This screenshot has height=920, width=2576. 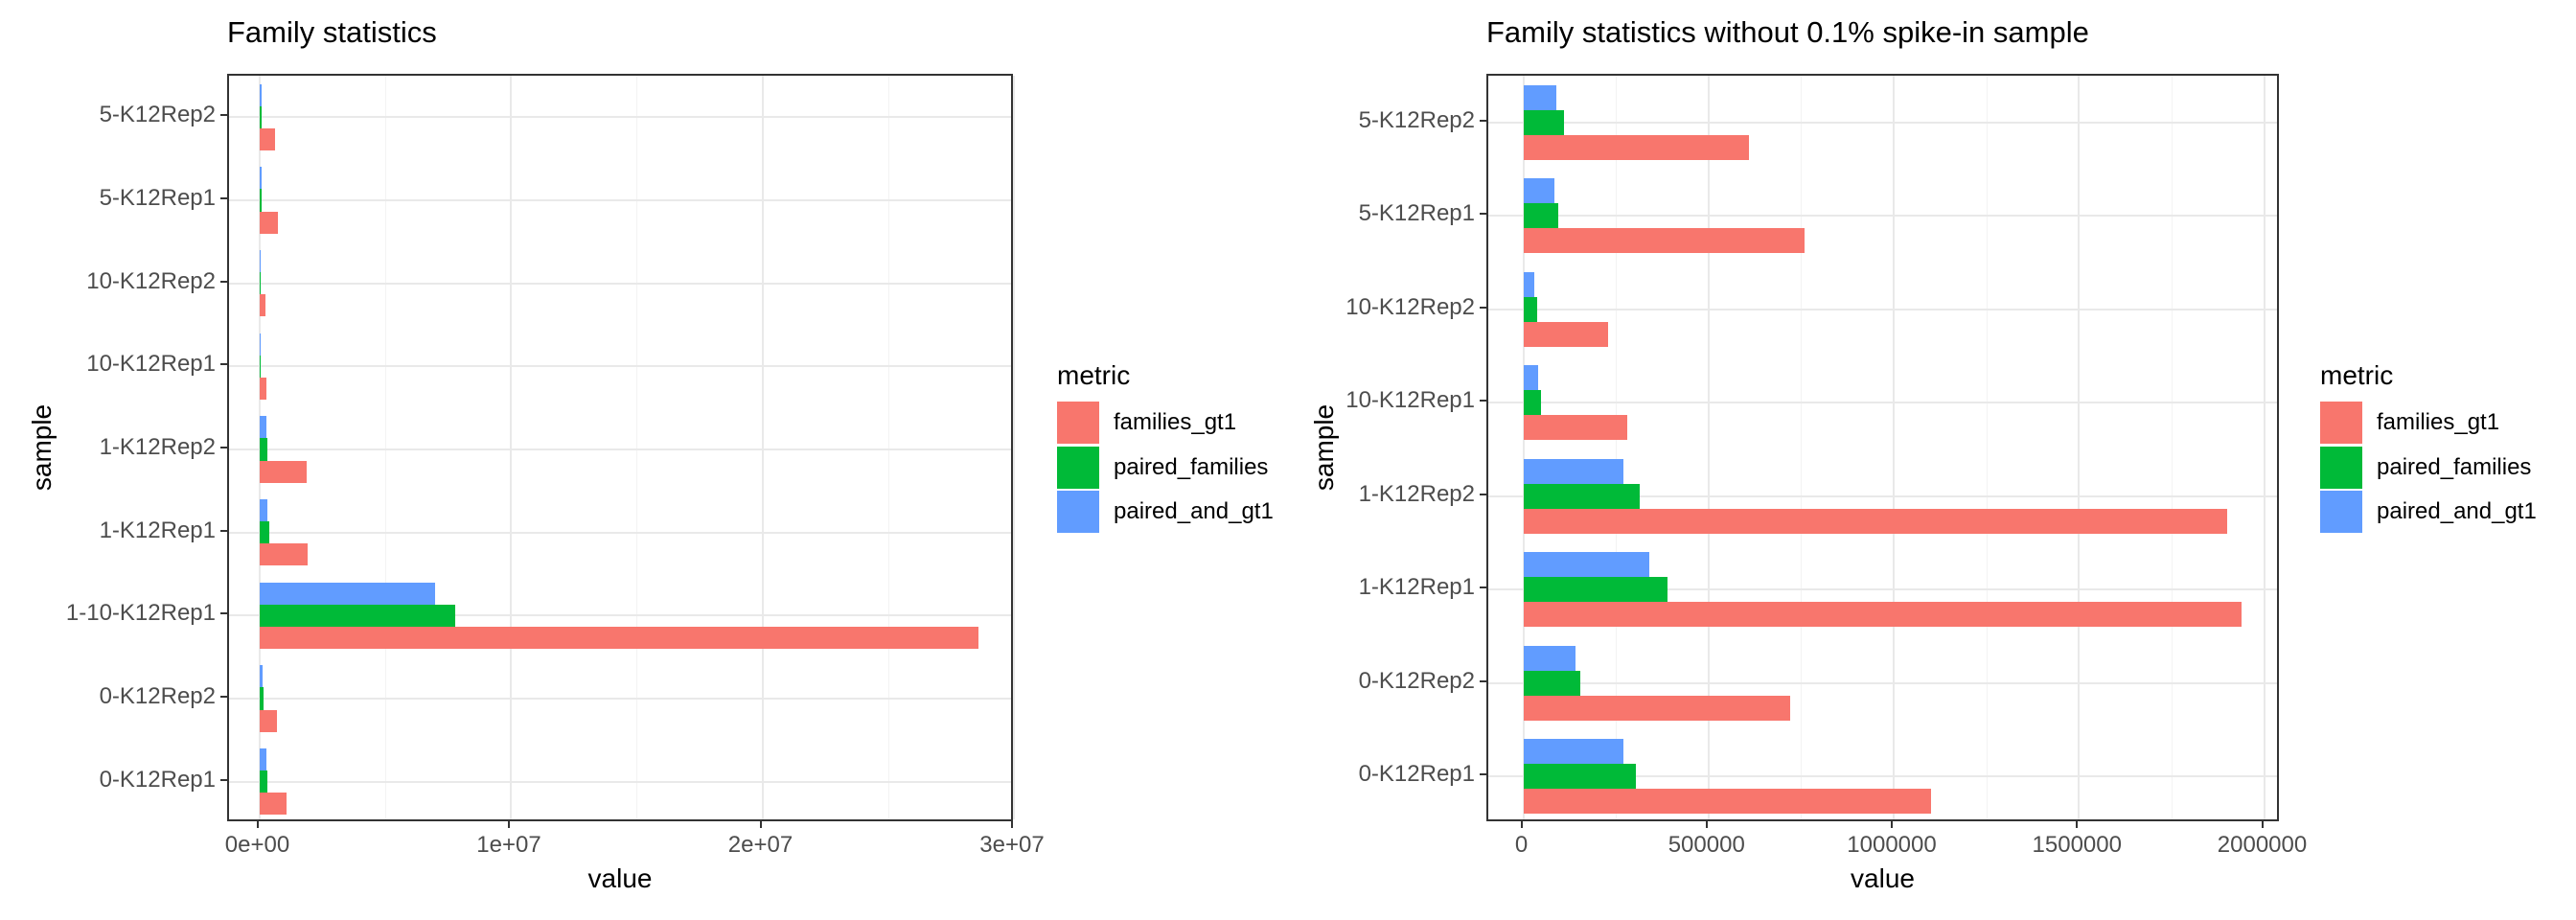 I want to click on x-tick-label: 2e+07, so click(x=760, y=845).